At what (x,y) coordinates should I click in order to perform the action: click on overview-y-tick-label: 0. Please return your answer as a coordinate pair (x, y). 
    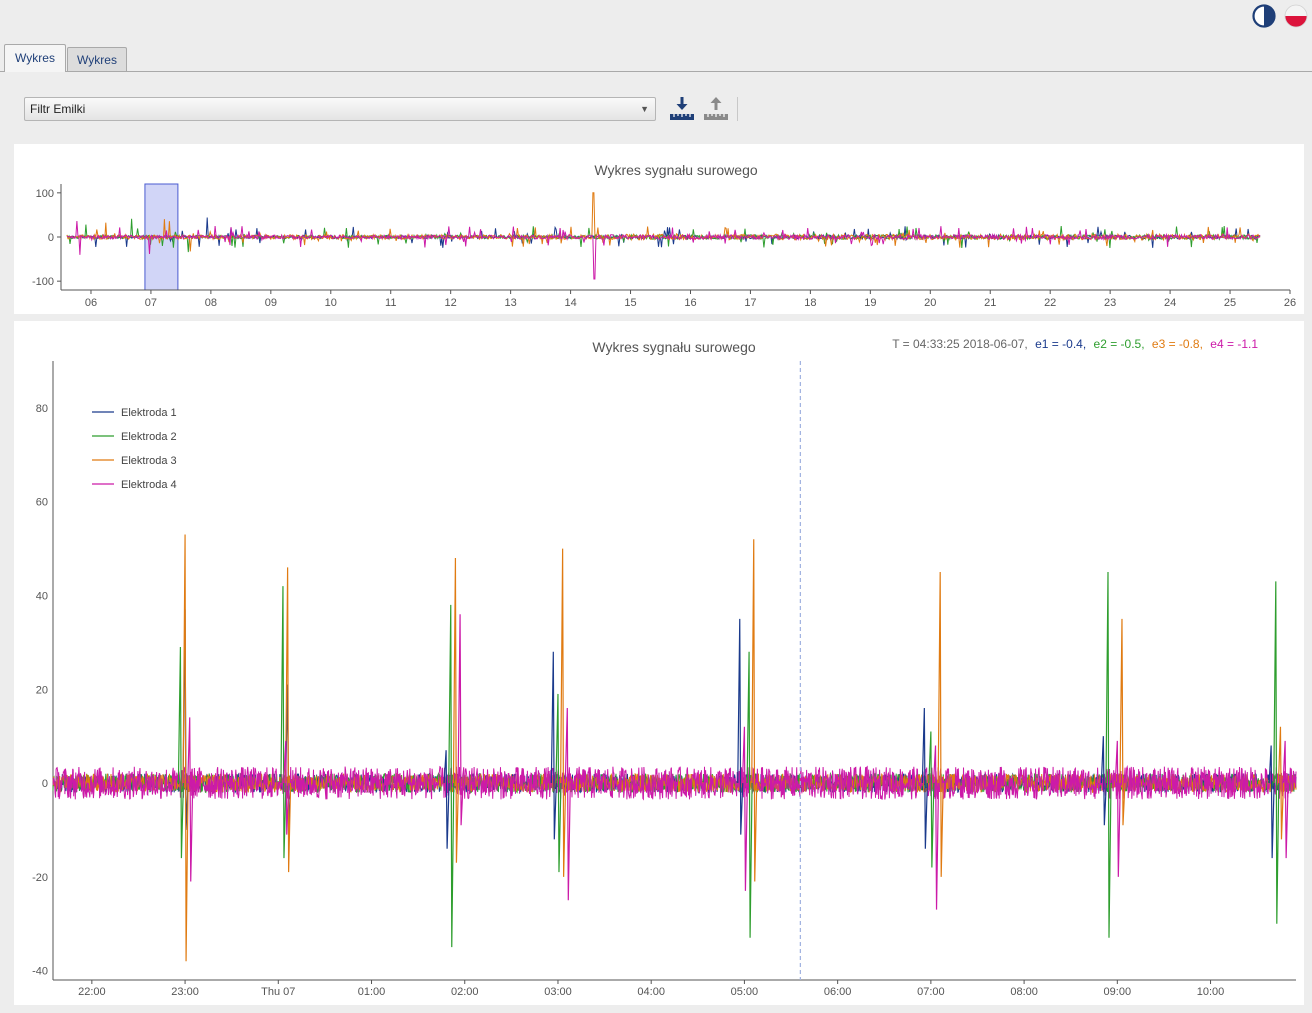
    Looking at the image, I should click on (51, 238).